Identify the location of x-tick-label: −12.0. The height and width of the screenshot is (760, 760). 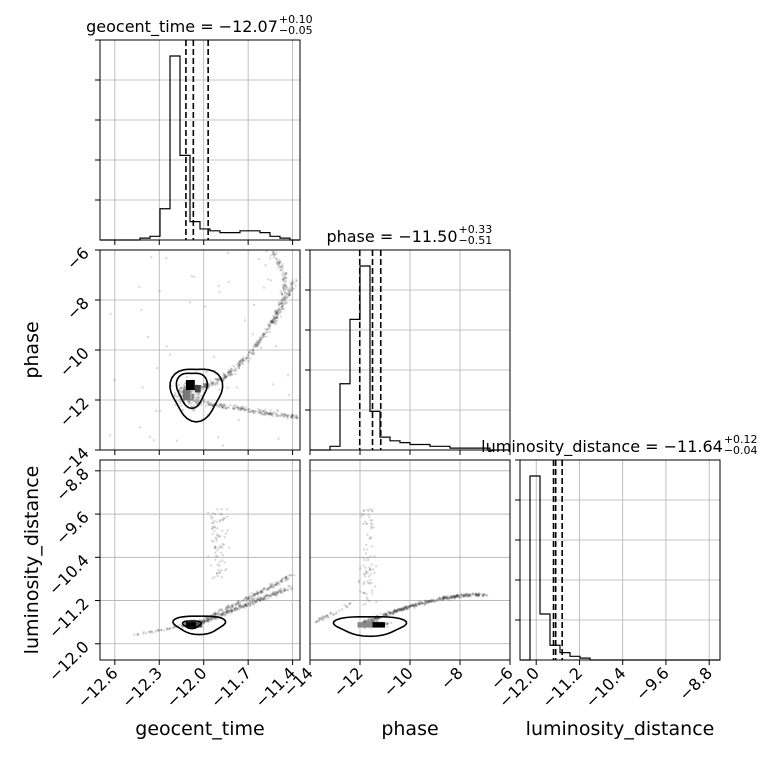
(186, 687).